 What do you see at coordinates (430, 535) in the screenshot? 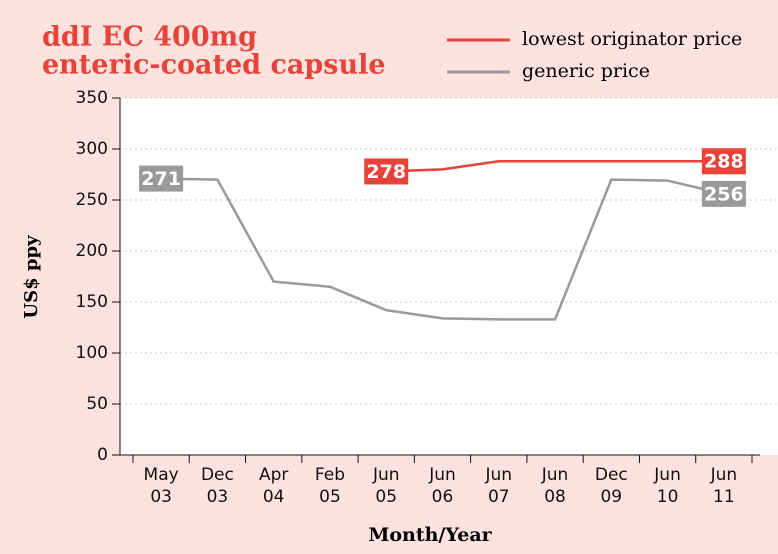
I see `x-axis-title: Month/Year` at bounding box center [430, 535].